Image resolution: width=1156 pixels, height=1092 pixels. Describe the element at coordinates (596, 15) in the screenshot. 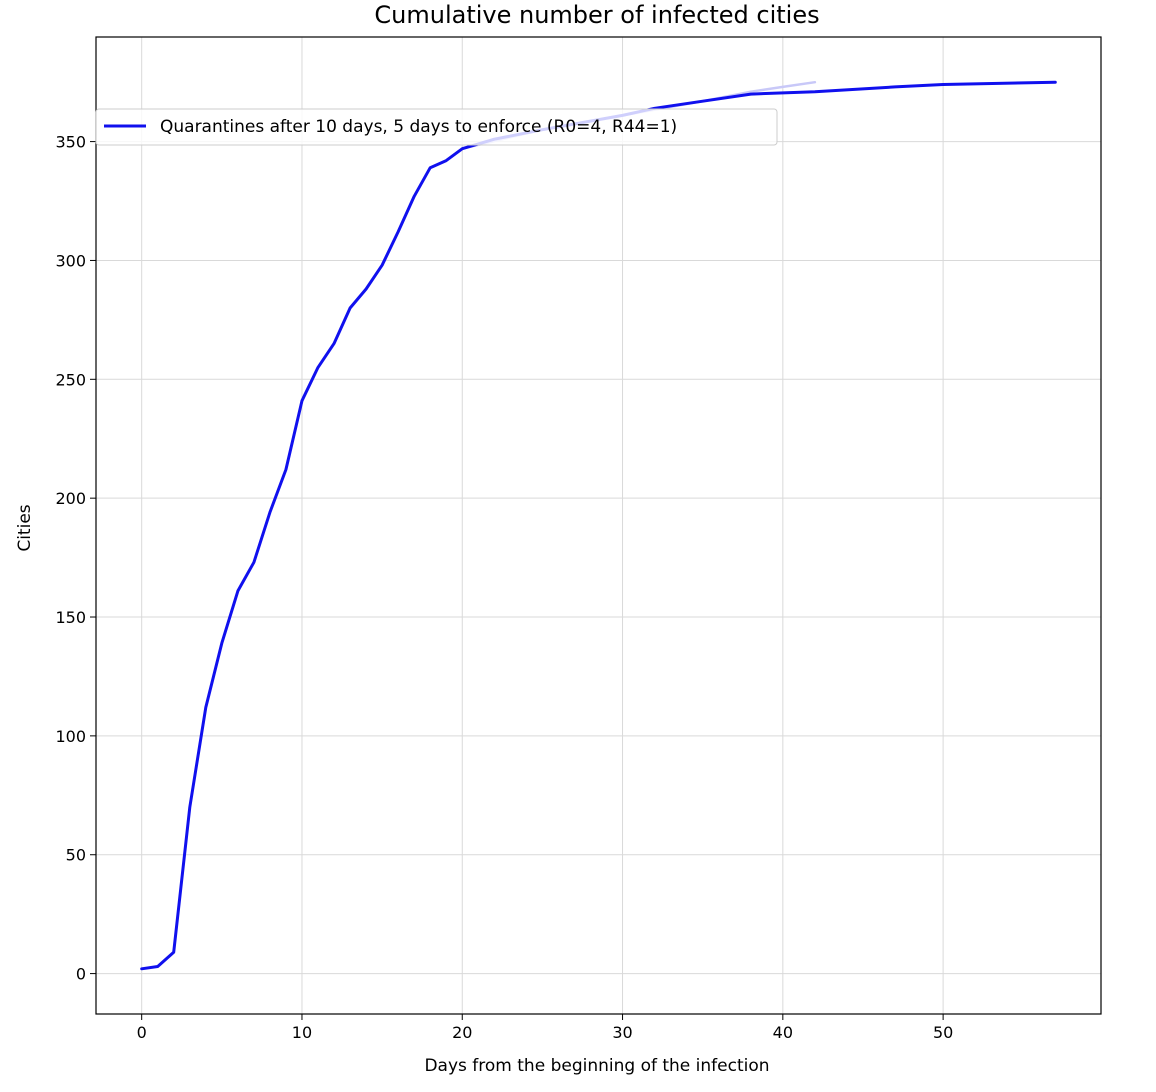

I see `chart-title: Cumulative number of infected cities` at that location.